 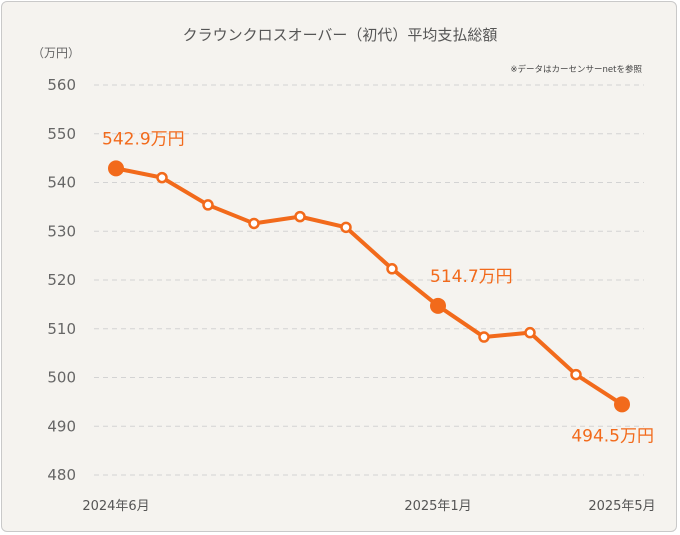 What do you see at coordinates (143, 139) in the screenshot?
I see `data-label: 542.9万円` at bounding box center [143, 139].